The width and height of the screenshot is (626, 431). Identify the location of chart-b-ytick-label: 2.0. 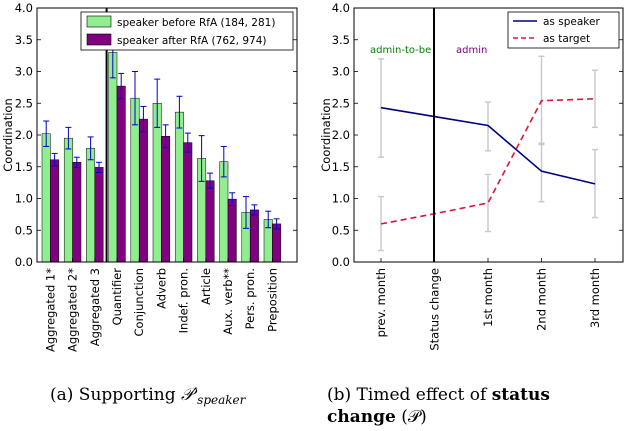
(341, 135).